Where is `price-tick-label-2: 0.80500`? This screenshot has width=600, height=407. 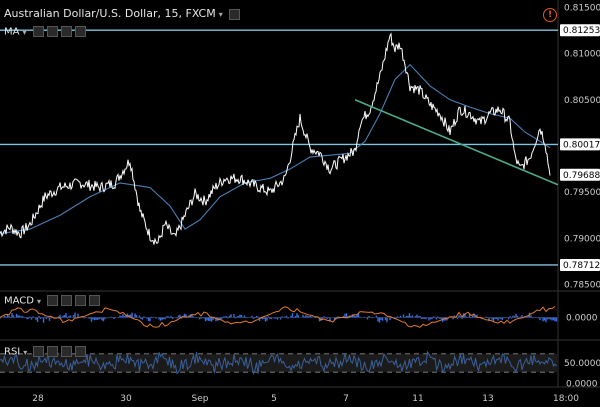
price-tick-label-2: 0.80500 is located at coordinates (582, 101).